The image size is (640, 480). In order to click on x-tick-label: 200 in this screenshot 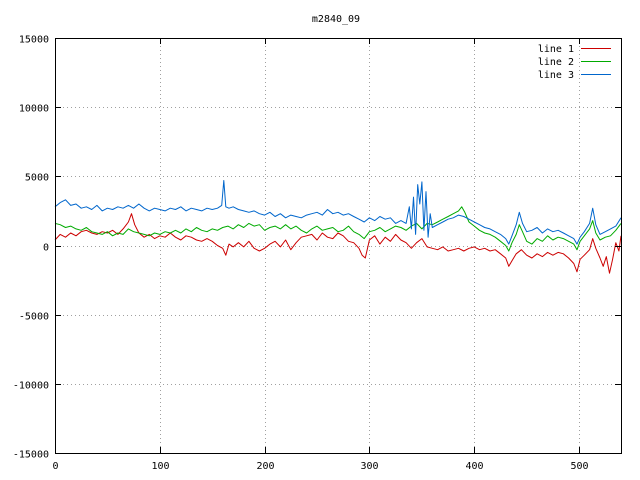, I will do `click(265, 466)`.